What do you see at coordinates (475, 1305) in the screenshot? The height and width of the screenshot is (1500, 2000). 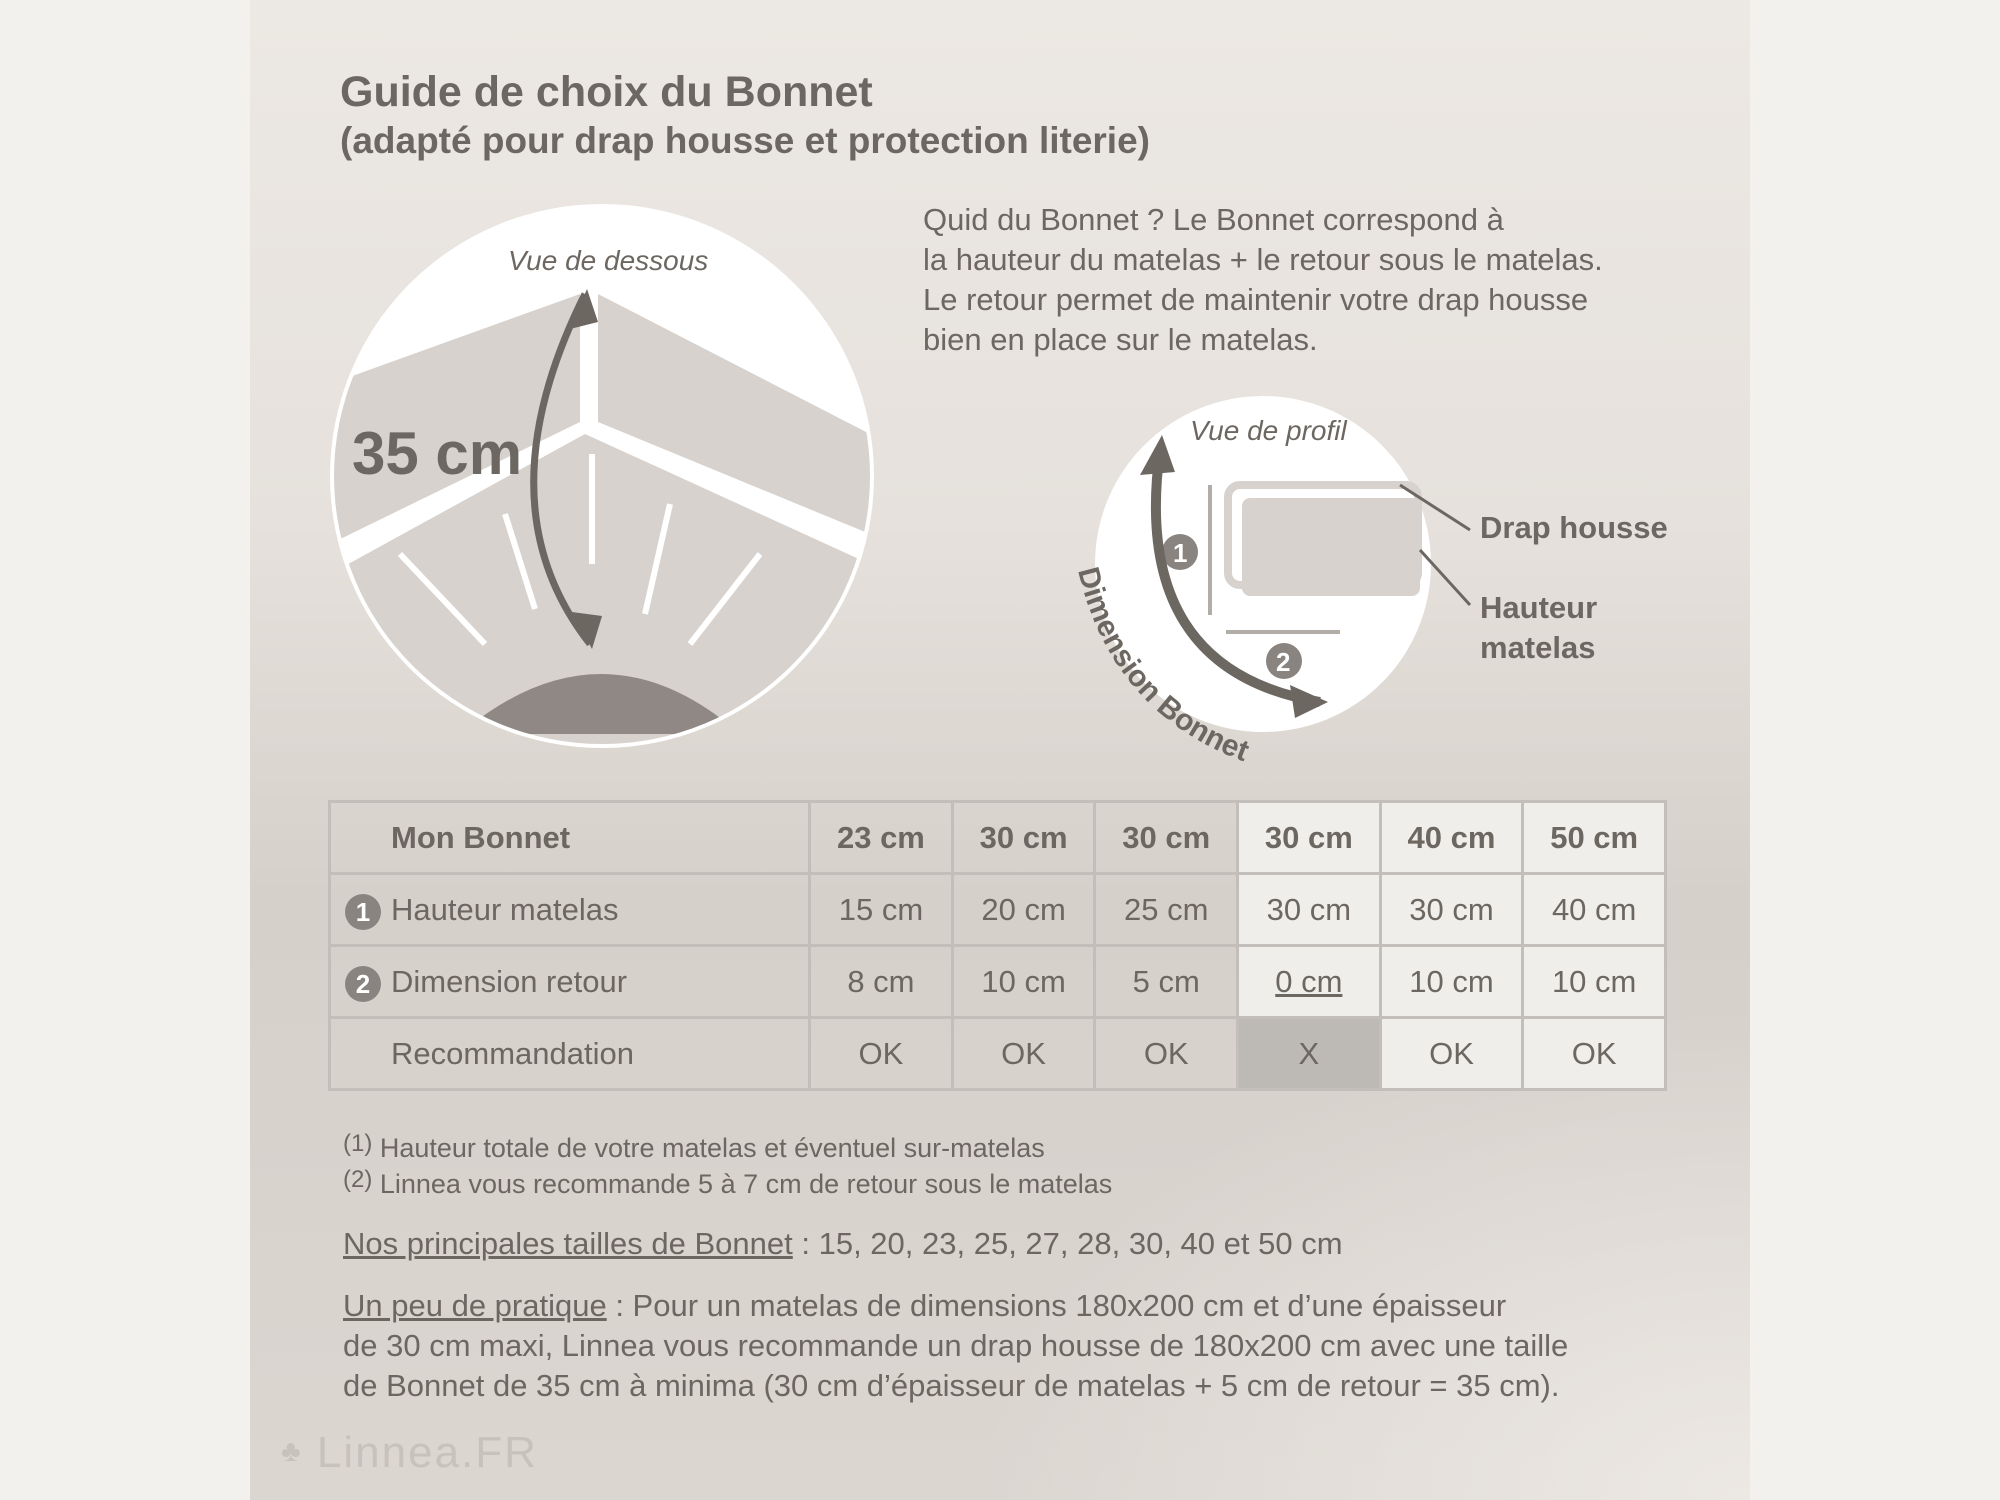 I see `practice-label: Un peu de pratique` at bounding box center [475, 1305].